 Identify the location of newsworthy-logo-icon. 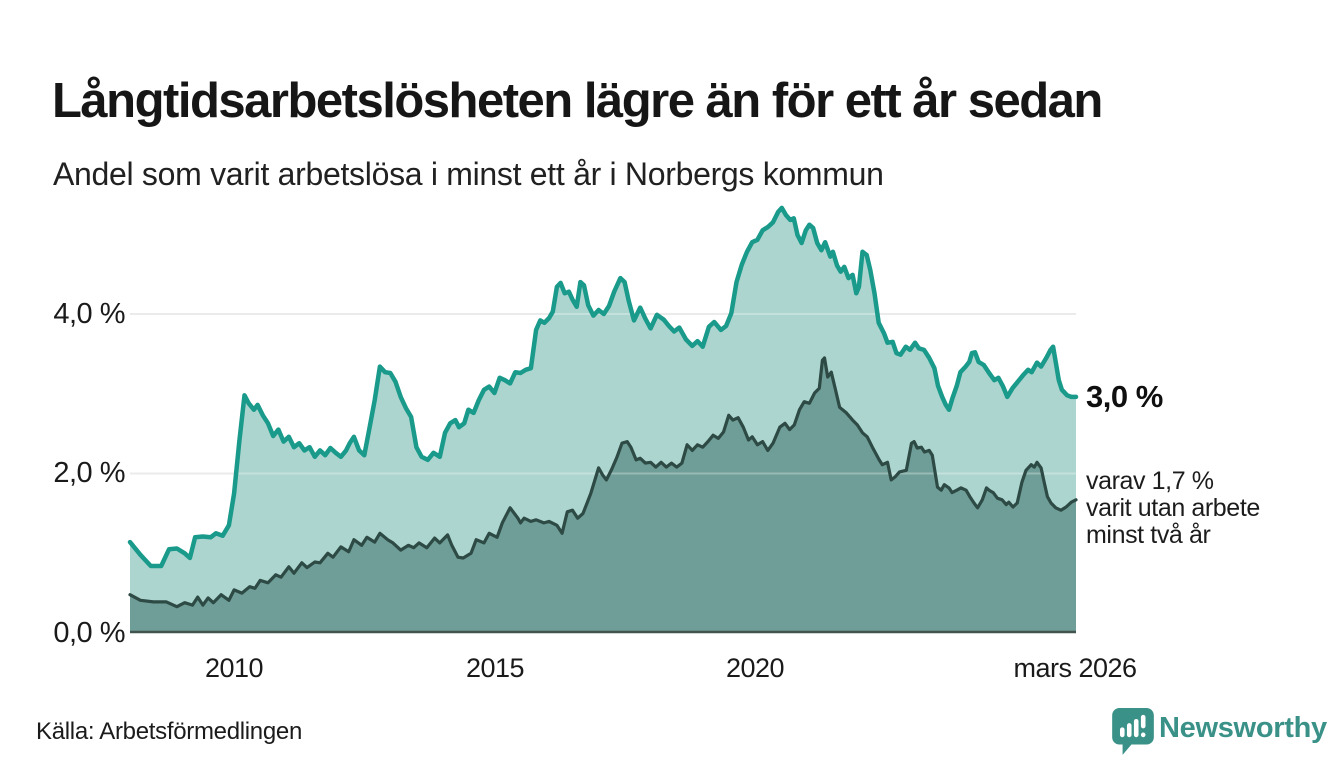
(1133, 731).